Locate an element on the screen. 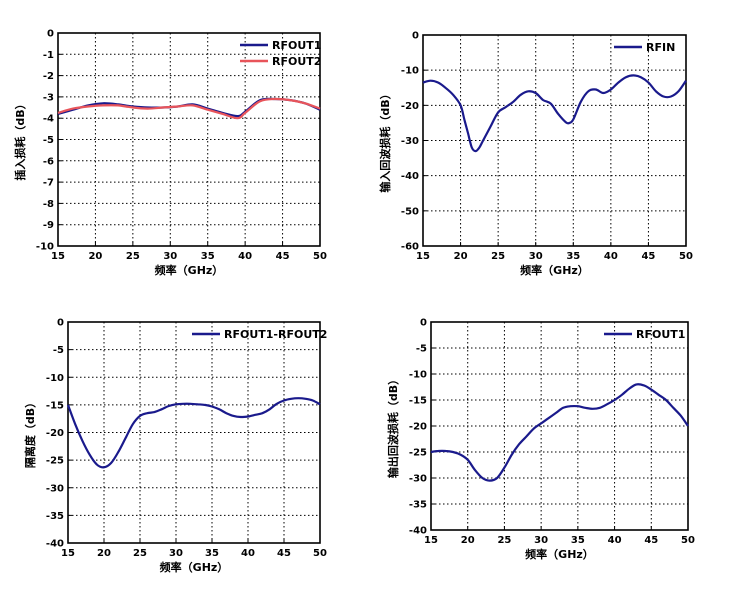  y-axis-label: 输入回波损耗（dB） is located at coordinates (385, 140).